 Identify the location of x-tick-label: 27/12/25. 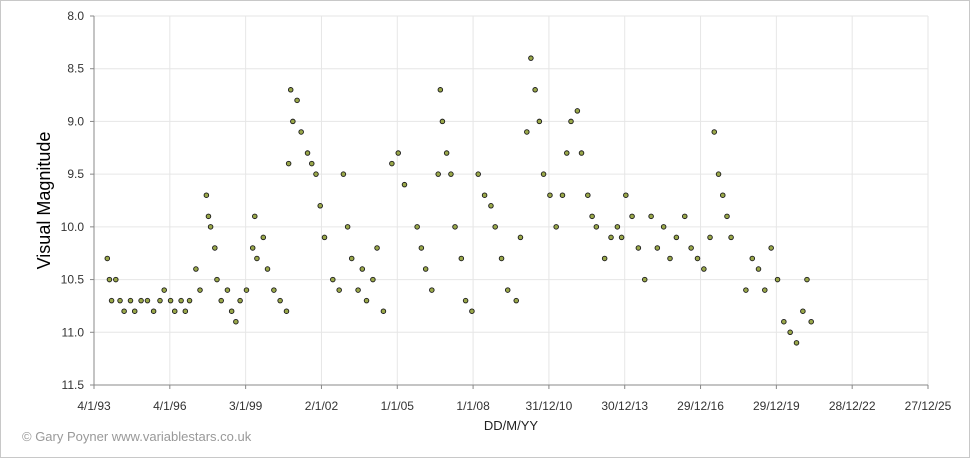
(928, 406).